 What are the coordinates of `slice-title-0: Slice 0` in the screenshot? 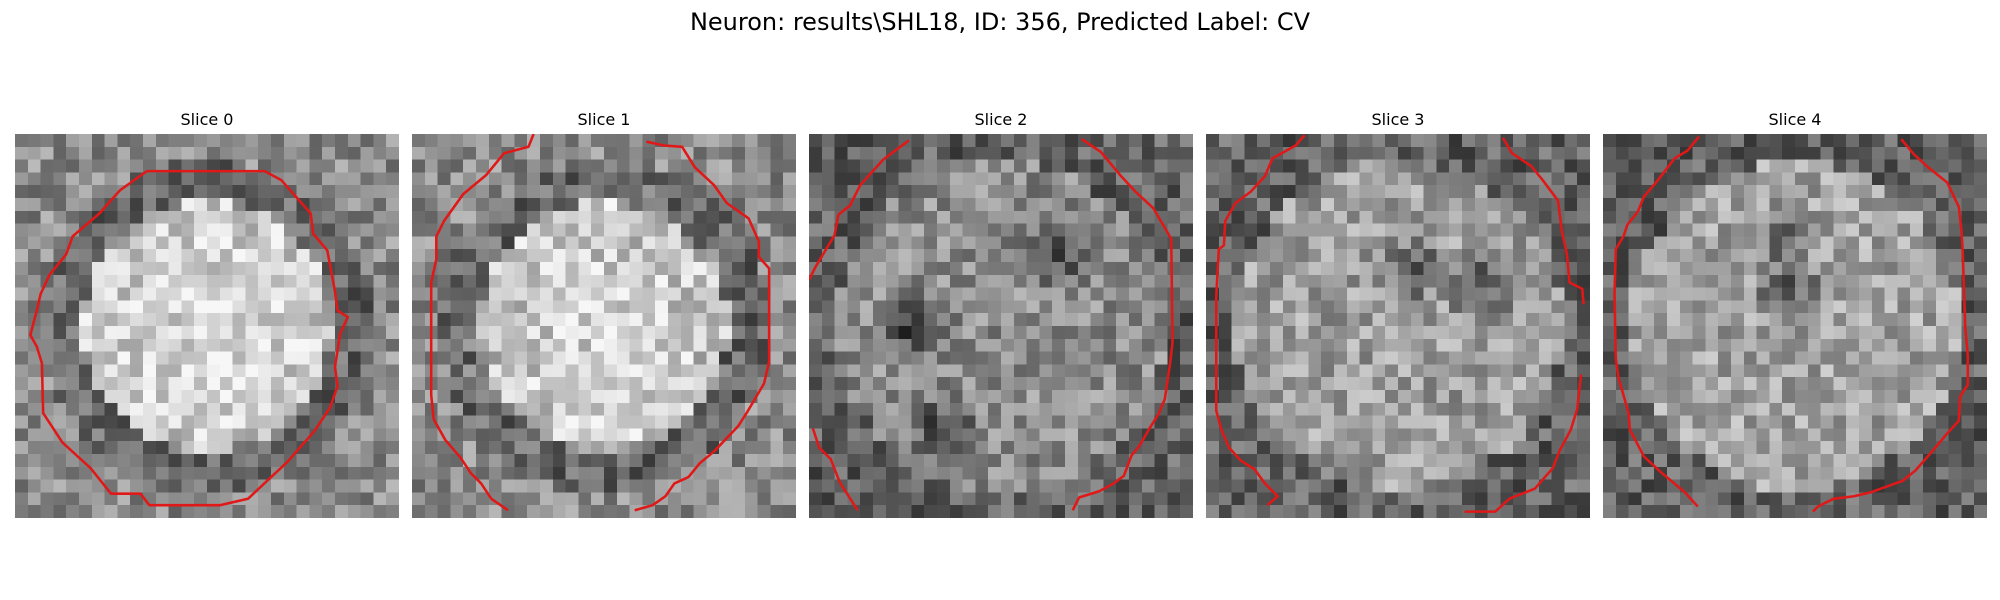 It's located at (207, 119).